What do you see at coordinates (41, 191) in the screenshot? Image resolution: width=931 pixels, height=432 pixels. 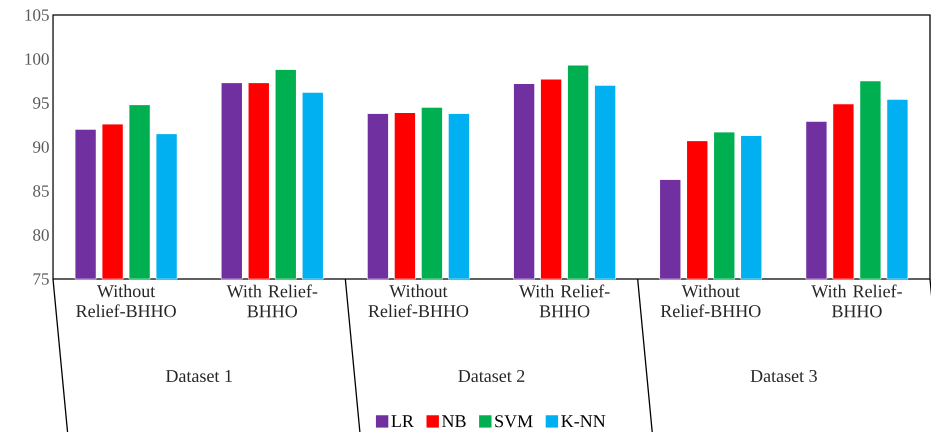 I see `y-tick-label: 85` at bounding box center [41, 191].